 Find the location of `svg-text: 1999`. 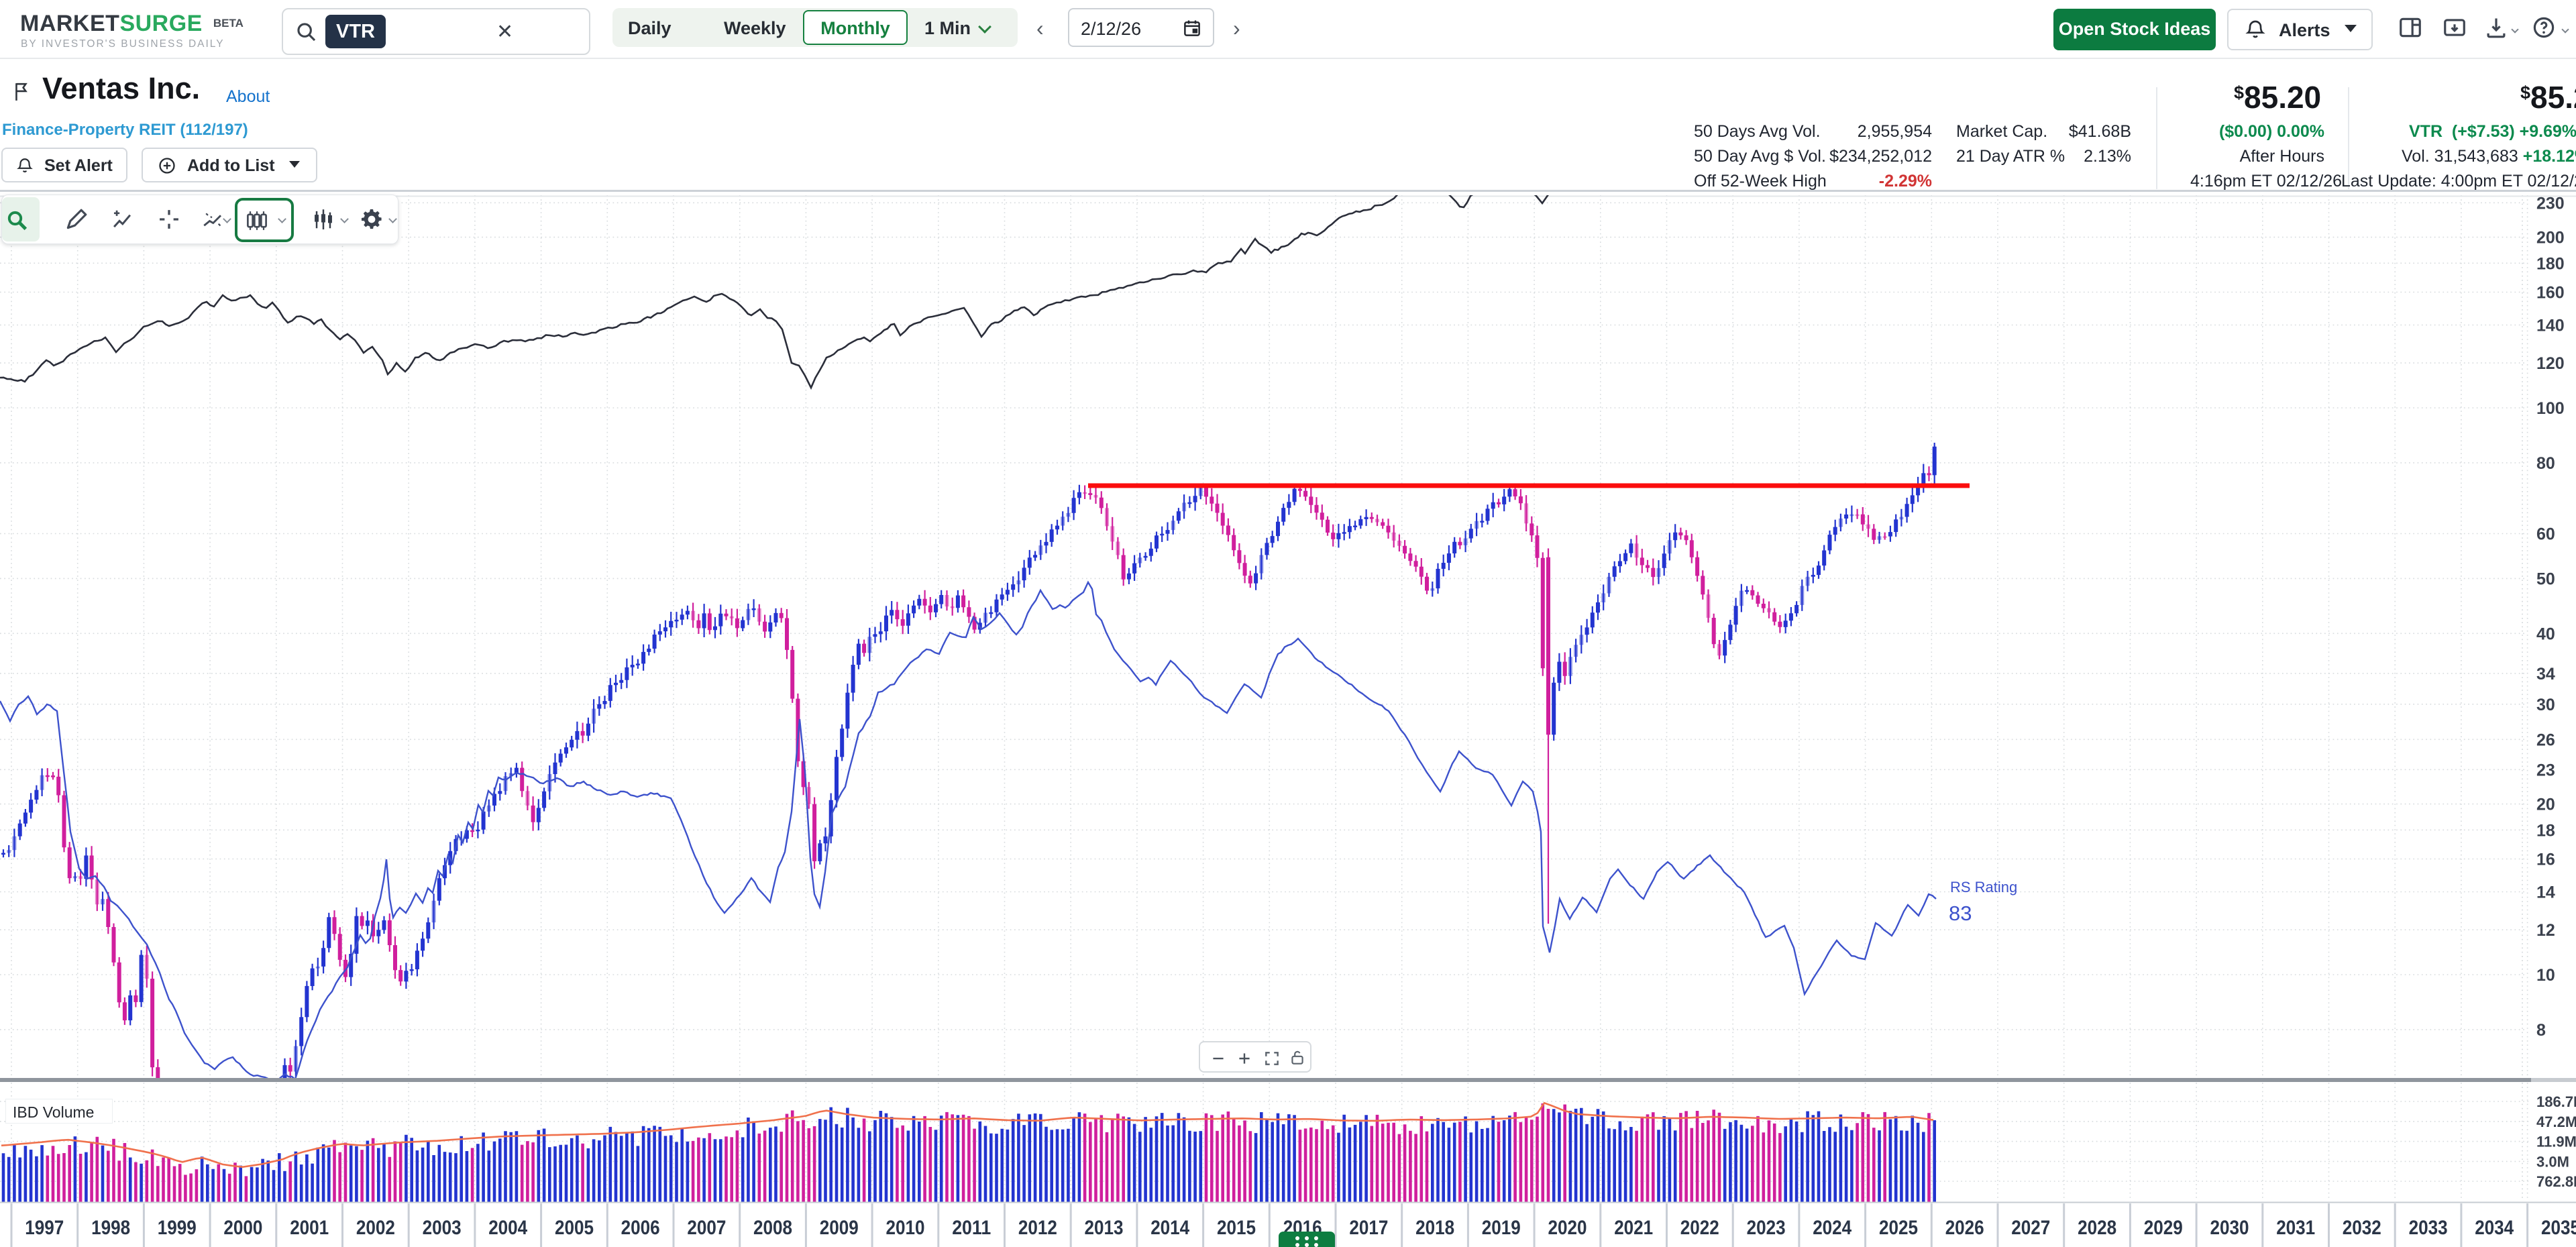

svg-text: 1999 is located at coordinates (177, 1228).